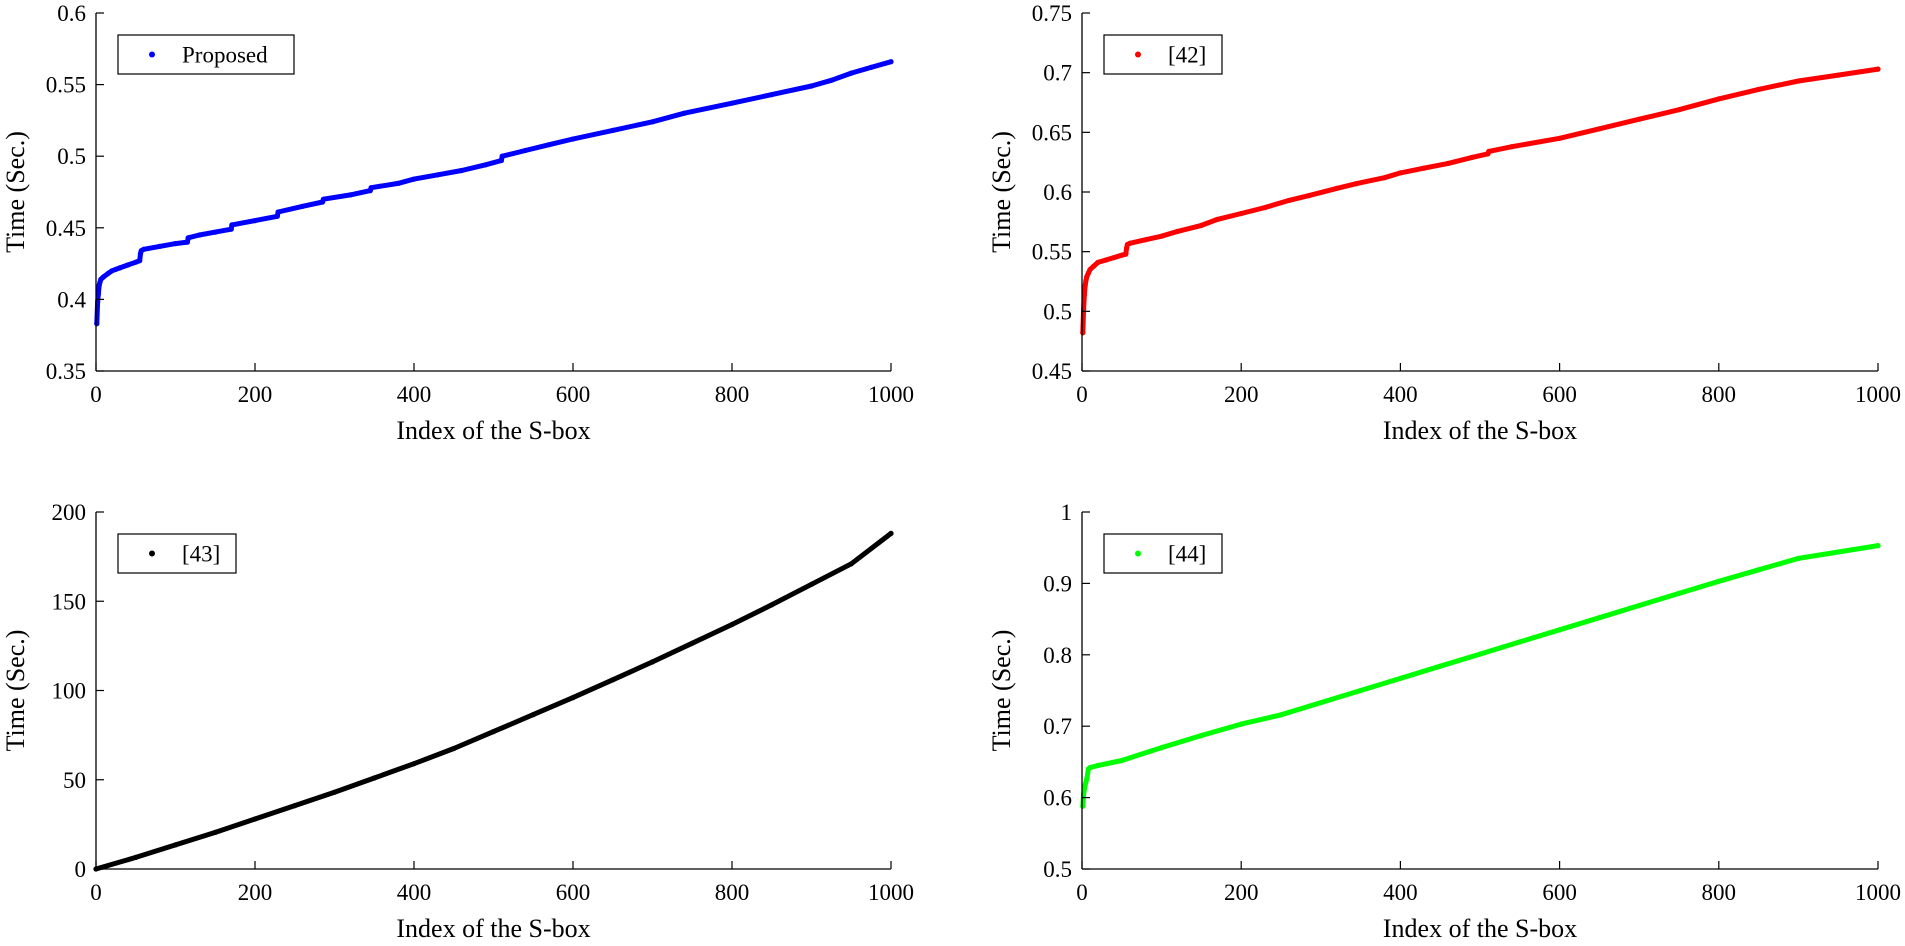 The image size is (1905, 946). I want to click on legend: Proposed, so click(206, 54).